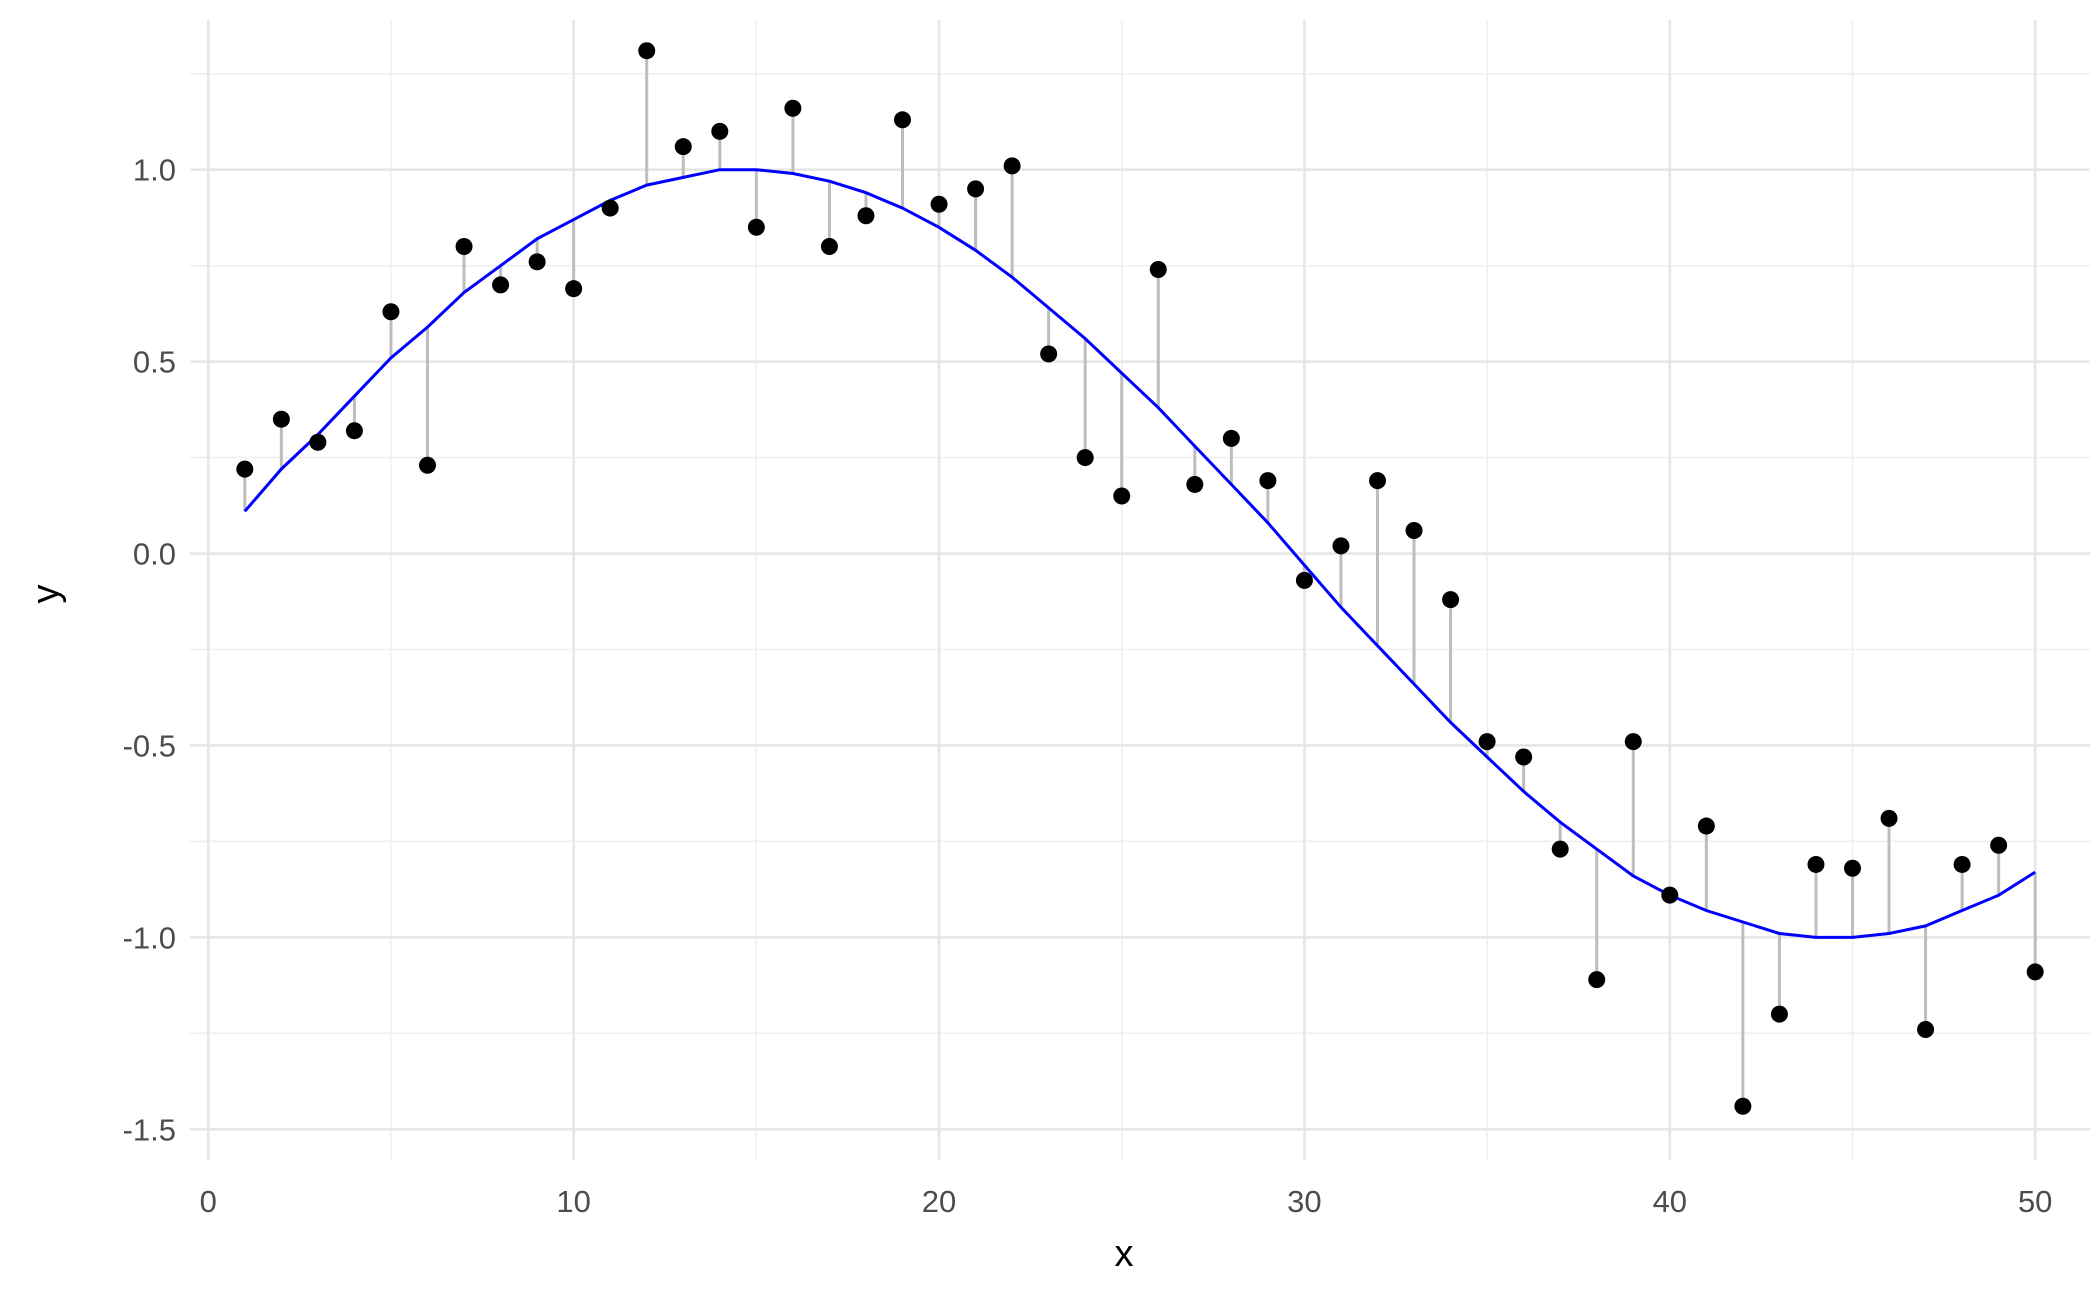 Image resolution: width=2100 pixels, height=1297 pixels. Describe the element at coordinates (149, 1129) in the screenshot. I see `y-tick-label: -1.5` at that location.